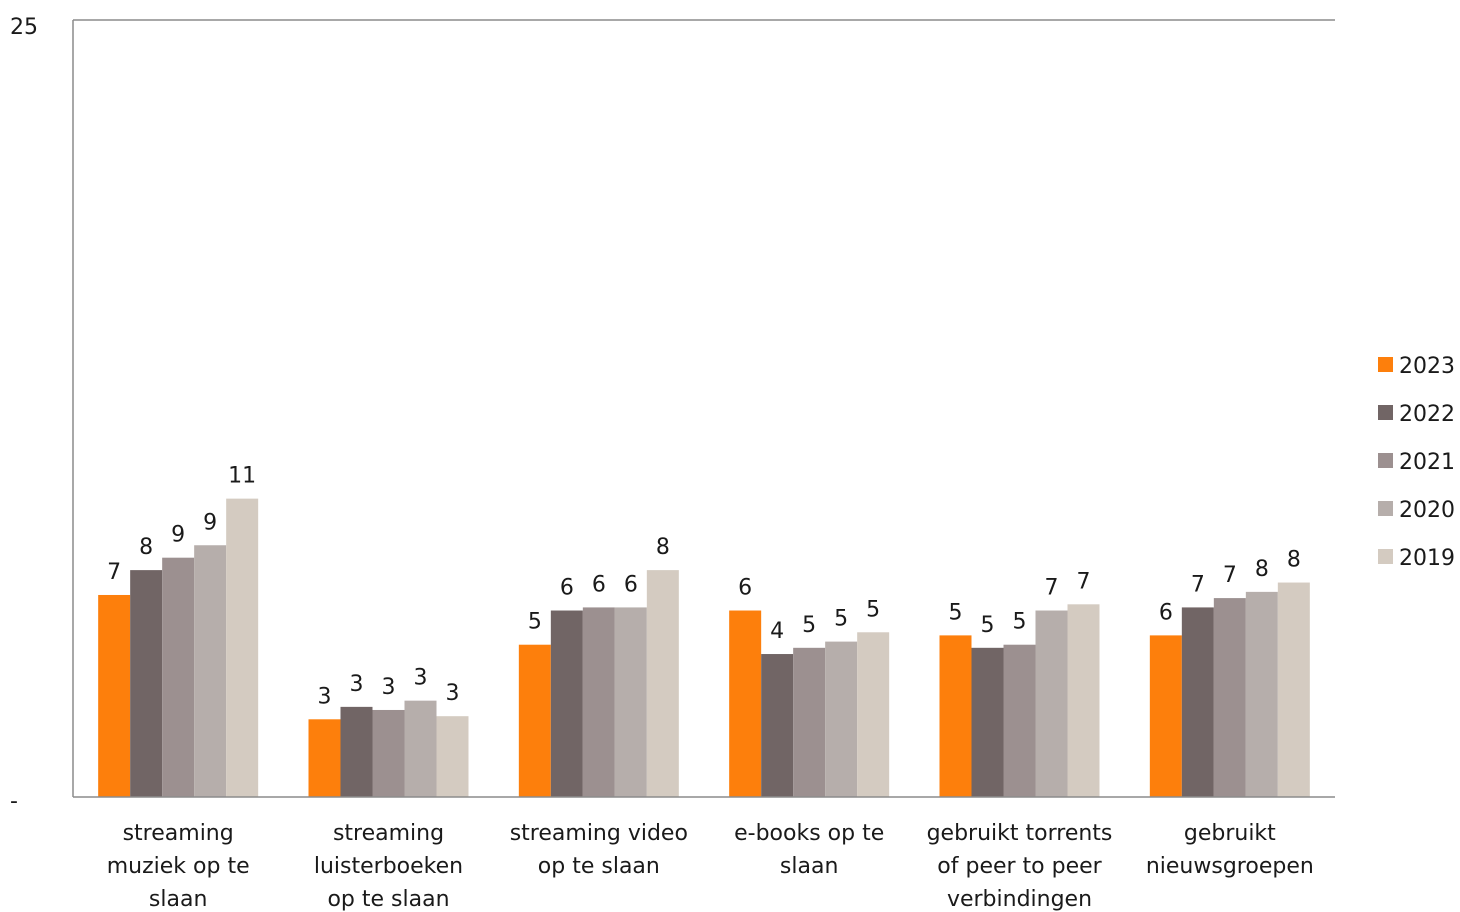 The image size is (1460, 912). Describe the element at coordinates (325, 696) in the screenshot. I see `data-label-2023-cat-1: 3` at that location.